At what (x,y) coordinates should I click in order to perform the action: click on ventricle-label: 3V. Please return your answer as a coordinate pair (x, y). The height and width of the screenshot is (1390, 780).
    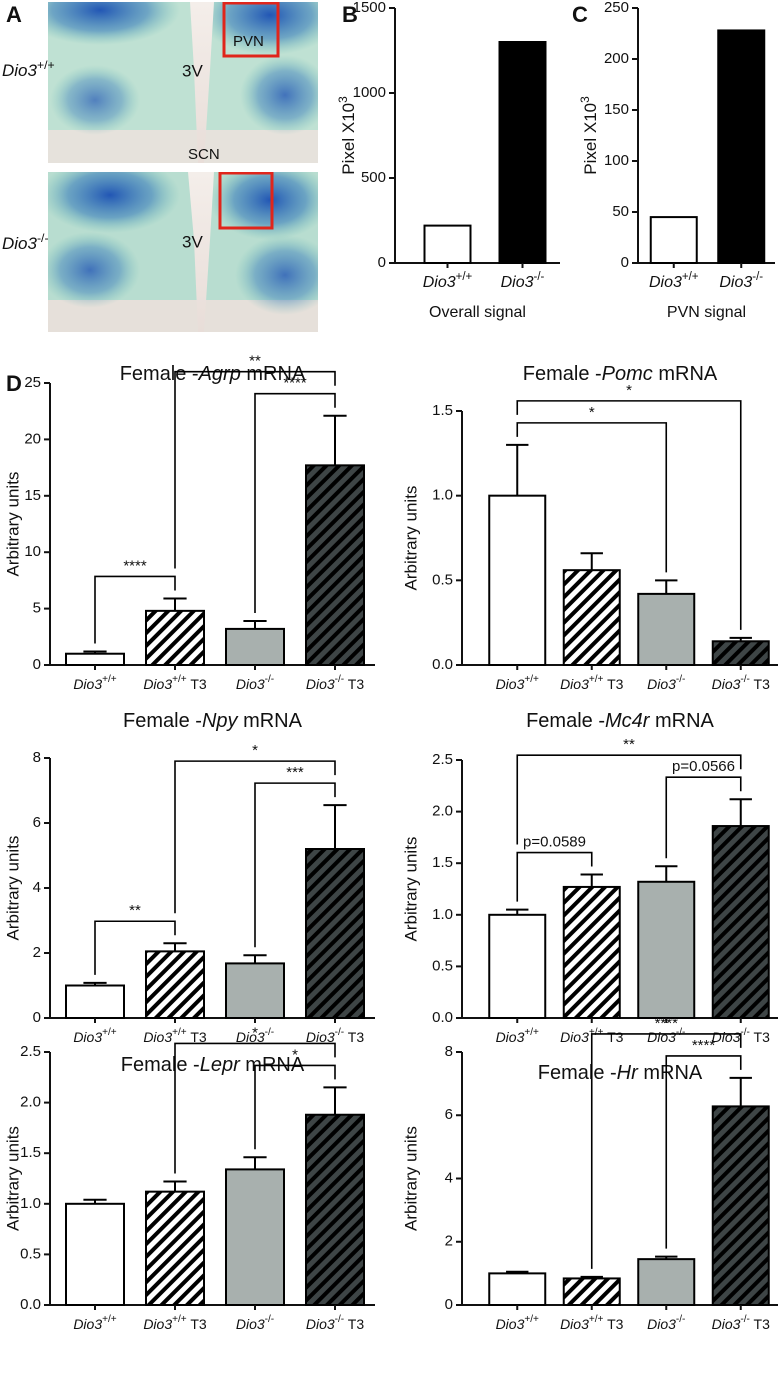
    Looking at the image, I should click on (192, 70).